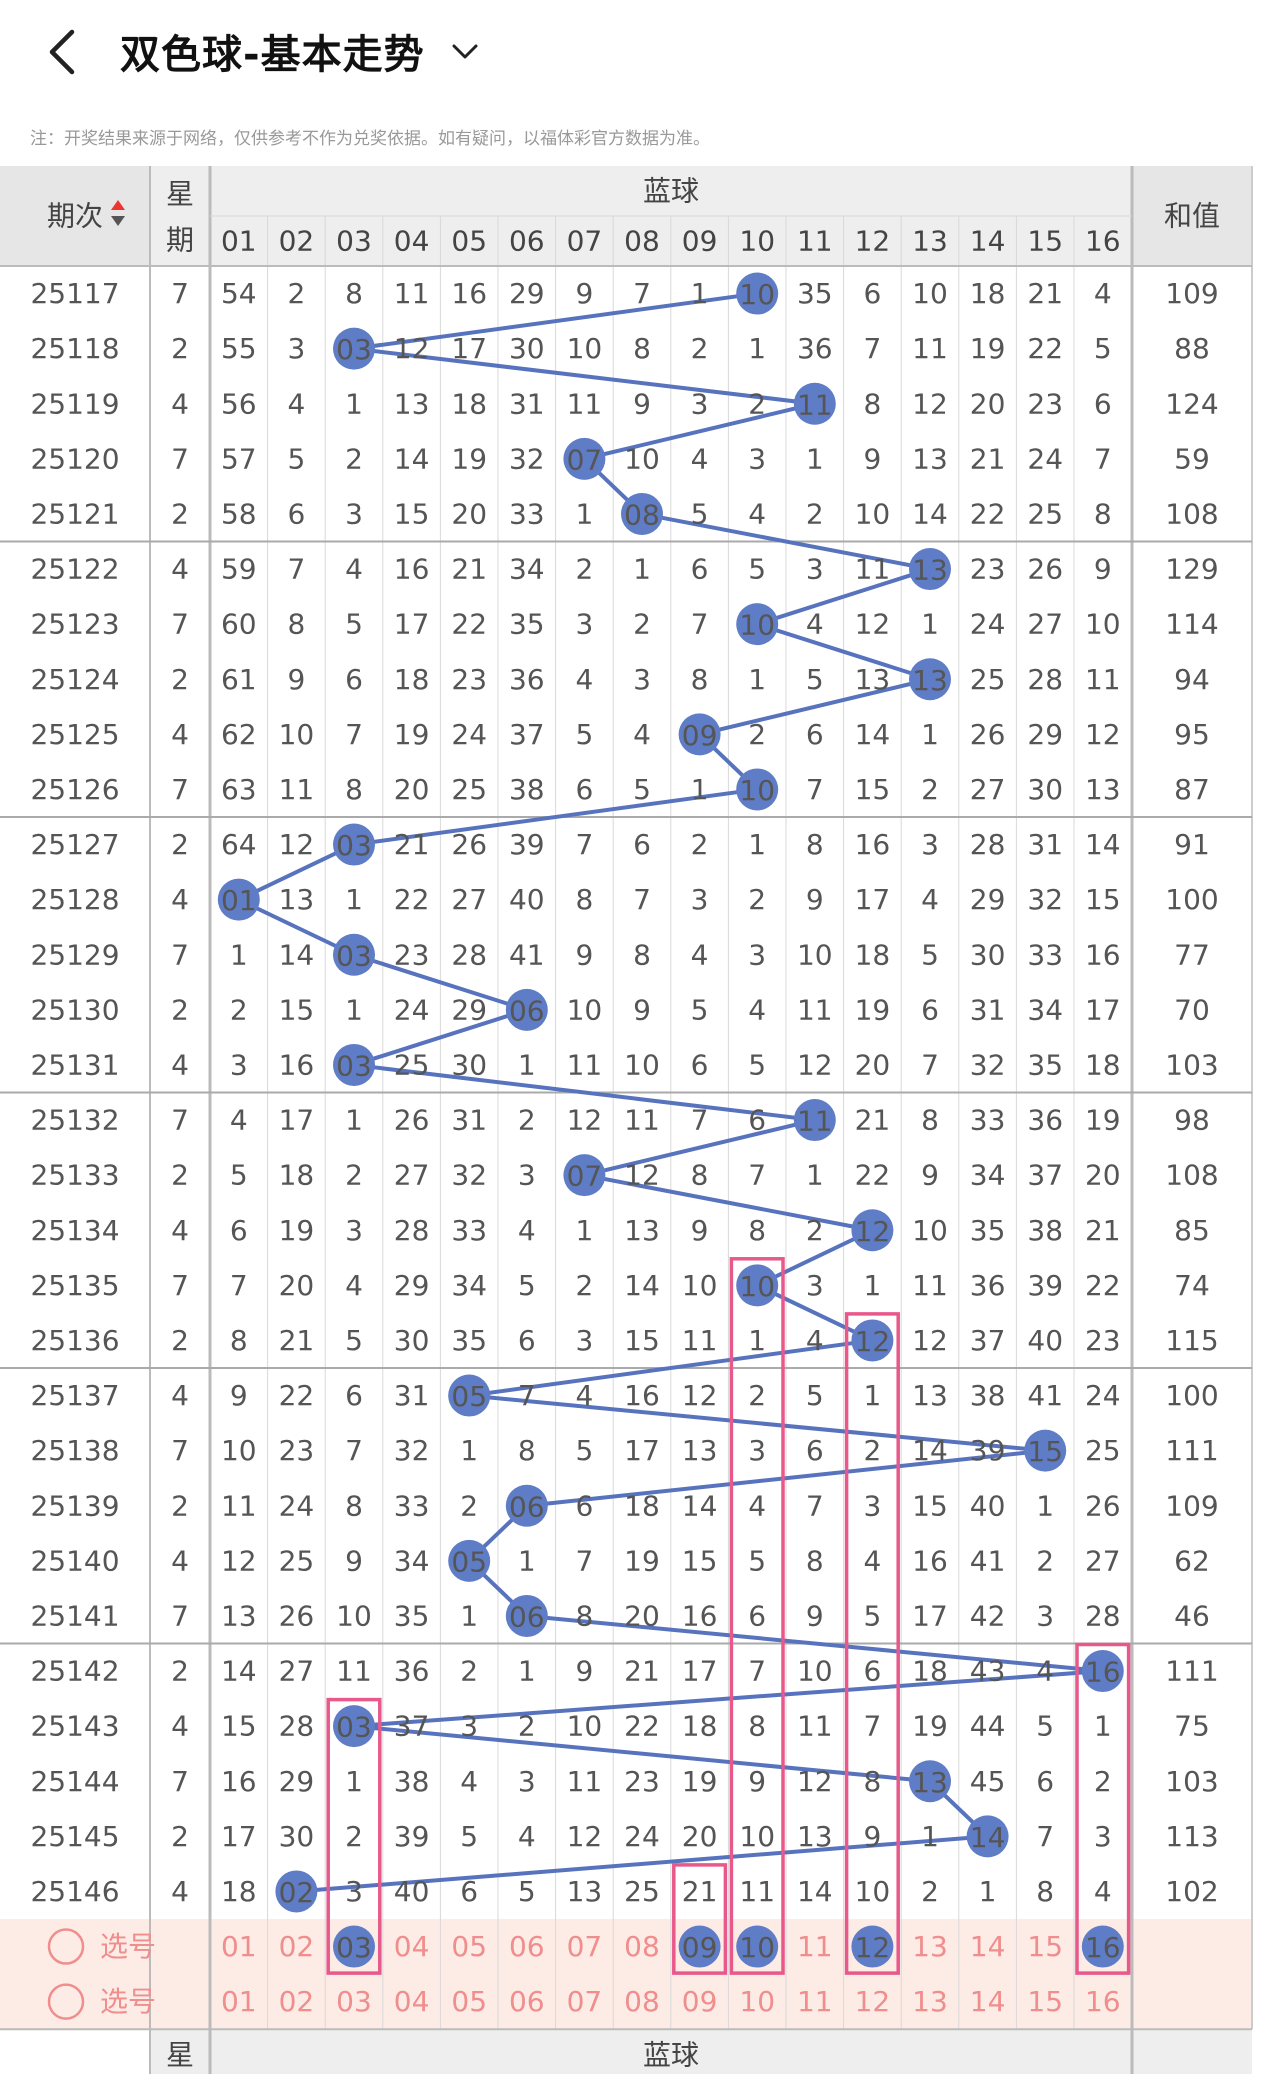 This screenshot has height=2074, width=1262. What do you see at coordinates (620, 348) in the screenshot?
I see `table-row: 25118 2 55 3 03 12 17 30 10 8 2 1 36 7 11 19 22 5 88` at bounding box center [620, 348].